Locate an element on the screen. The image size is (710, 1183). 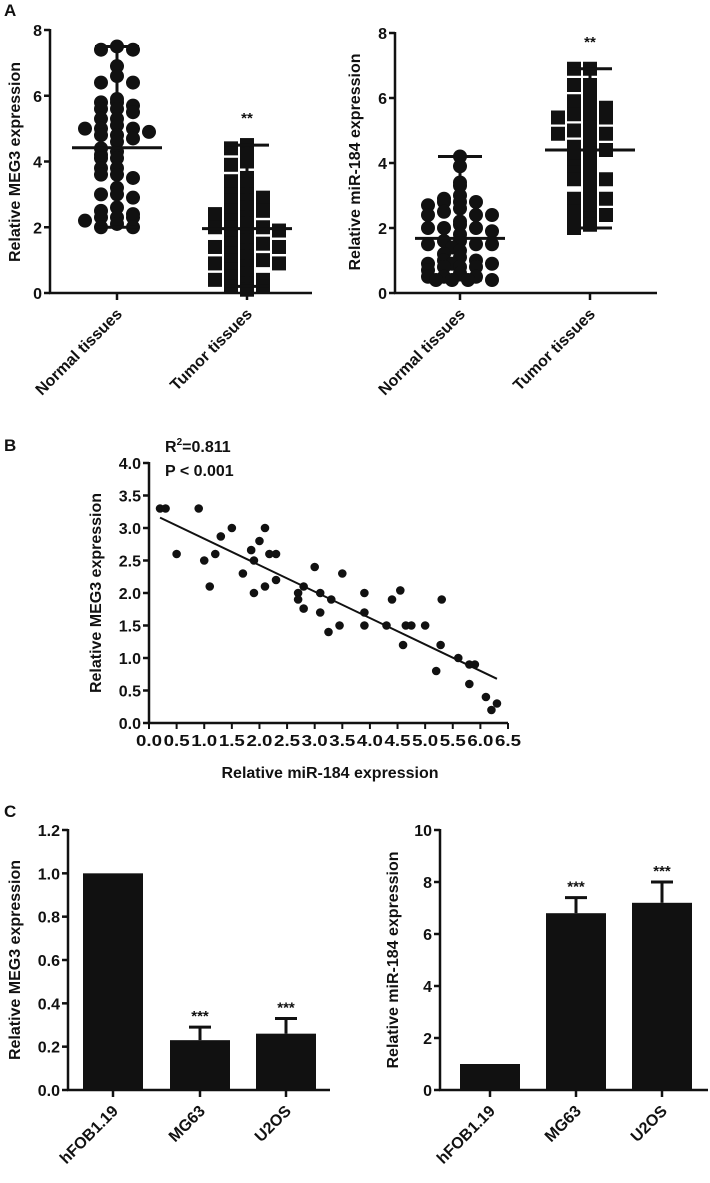
y-tick-label: 1.5 is located at coordinates (130, 627).